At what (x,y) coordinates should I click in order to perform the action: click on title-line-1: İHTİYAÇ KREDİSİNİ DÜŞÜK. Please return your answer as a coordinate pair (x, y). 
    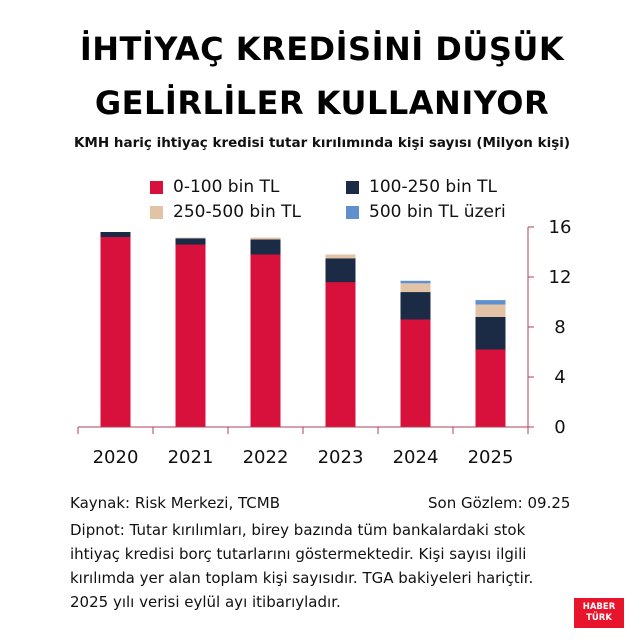
    Looking at the image, I should click on (322, 49).